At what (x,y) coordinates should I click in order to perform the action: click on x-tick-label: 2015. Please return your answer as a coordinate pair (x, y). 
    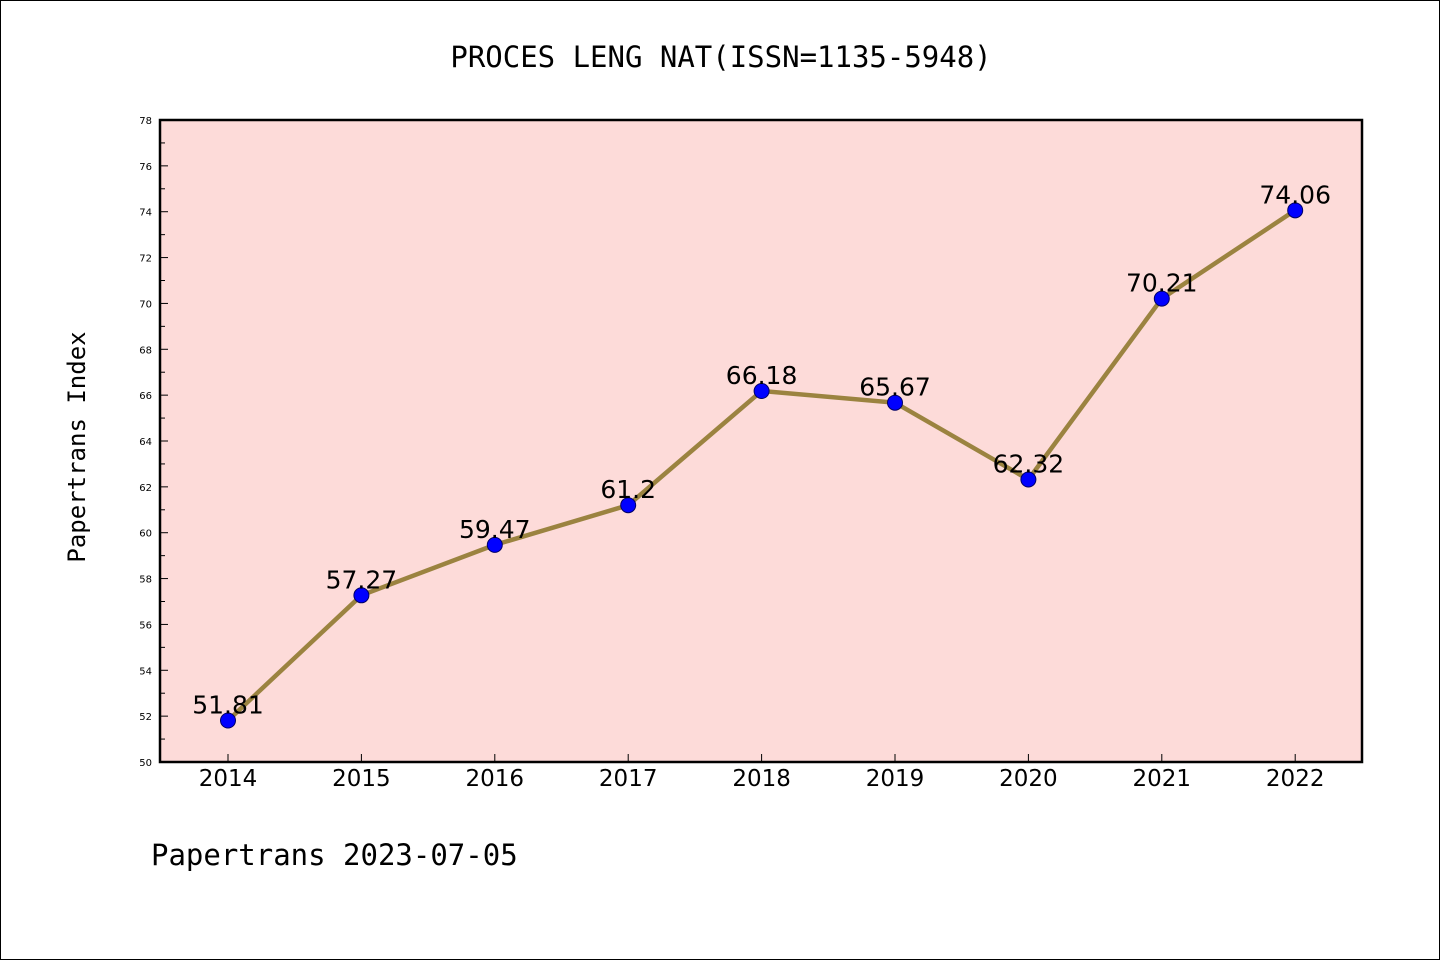
    Looking at the image, I should click on (361, 779).